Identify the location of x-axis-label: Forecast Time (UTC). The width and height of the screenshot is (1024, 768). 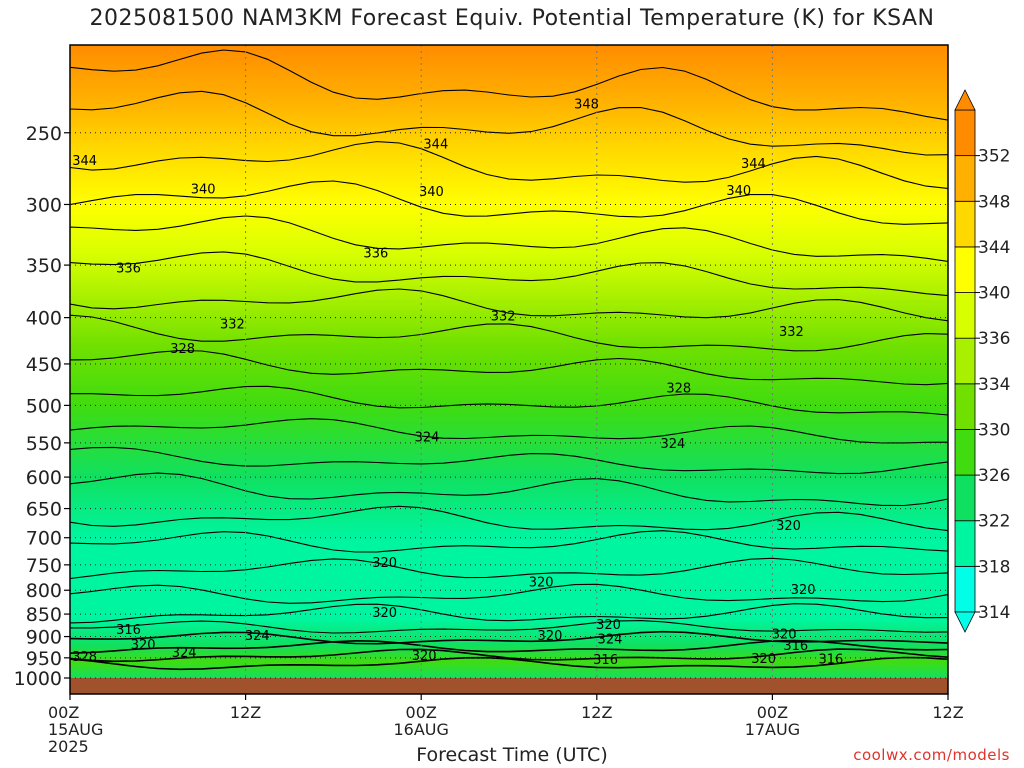
(512, 755).